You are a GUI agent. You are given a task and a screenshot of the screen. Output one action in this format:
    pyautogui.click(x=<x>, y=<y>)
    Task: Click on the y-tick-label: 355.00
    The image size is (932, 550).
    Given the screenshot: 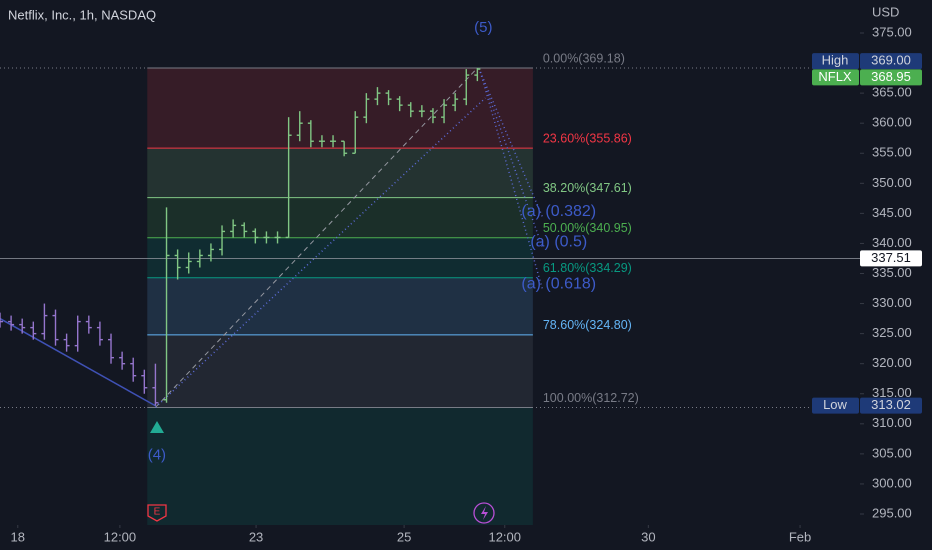 What is the action you would take?
    pyautogui.click(x=892, y=152)
    